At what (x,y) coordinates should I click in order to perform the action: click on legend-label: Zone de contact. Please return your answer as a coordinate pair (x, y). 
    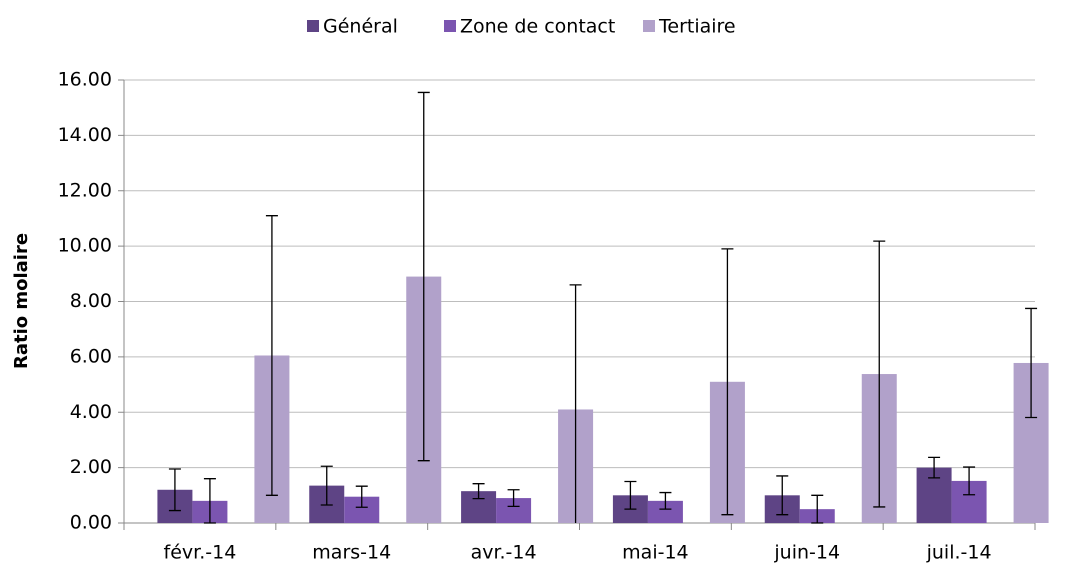
    Looking at the image, I should click on (537, 27).